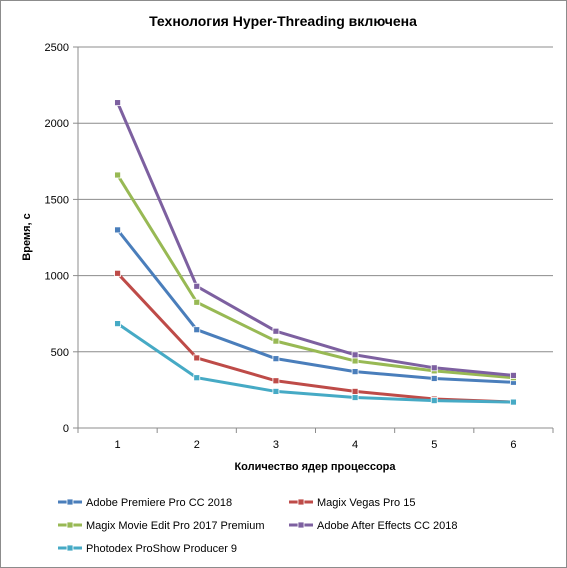  Describe the element at coordinates (197, 445) in the screenshot. I see `x-tick-label: 2` at that location.